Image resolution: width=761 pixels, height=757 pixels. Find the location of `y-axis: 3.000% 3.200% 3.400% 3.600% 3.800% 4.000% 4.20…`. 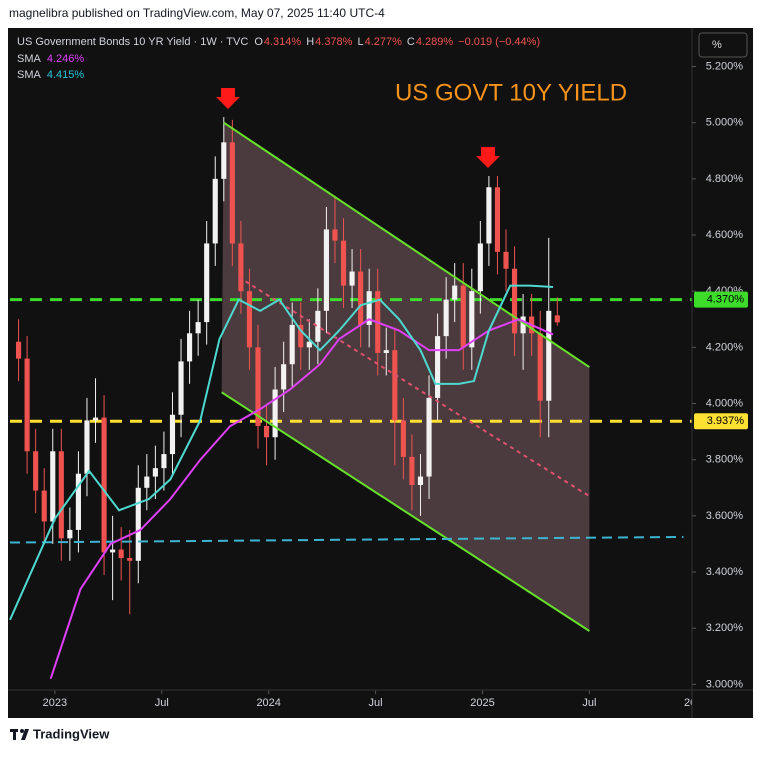

y-axis: 3.000% 3.200% 3.400% 3.600% 3.800% 4.000% 4.20… is located at coordinates (720, 375).